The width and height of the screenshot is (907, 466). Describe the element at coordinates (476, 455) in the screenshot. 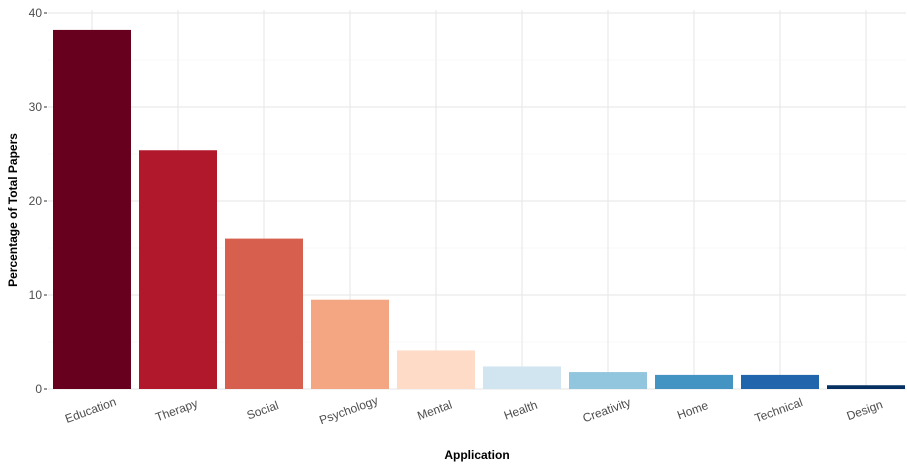

I see `x-axis-title: Application` at that location.